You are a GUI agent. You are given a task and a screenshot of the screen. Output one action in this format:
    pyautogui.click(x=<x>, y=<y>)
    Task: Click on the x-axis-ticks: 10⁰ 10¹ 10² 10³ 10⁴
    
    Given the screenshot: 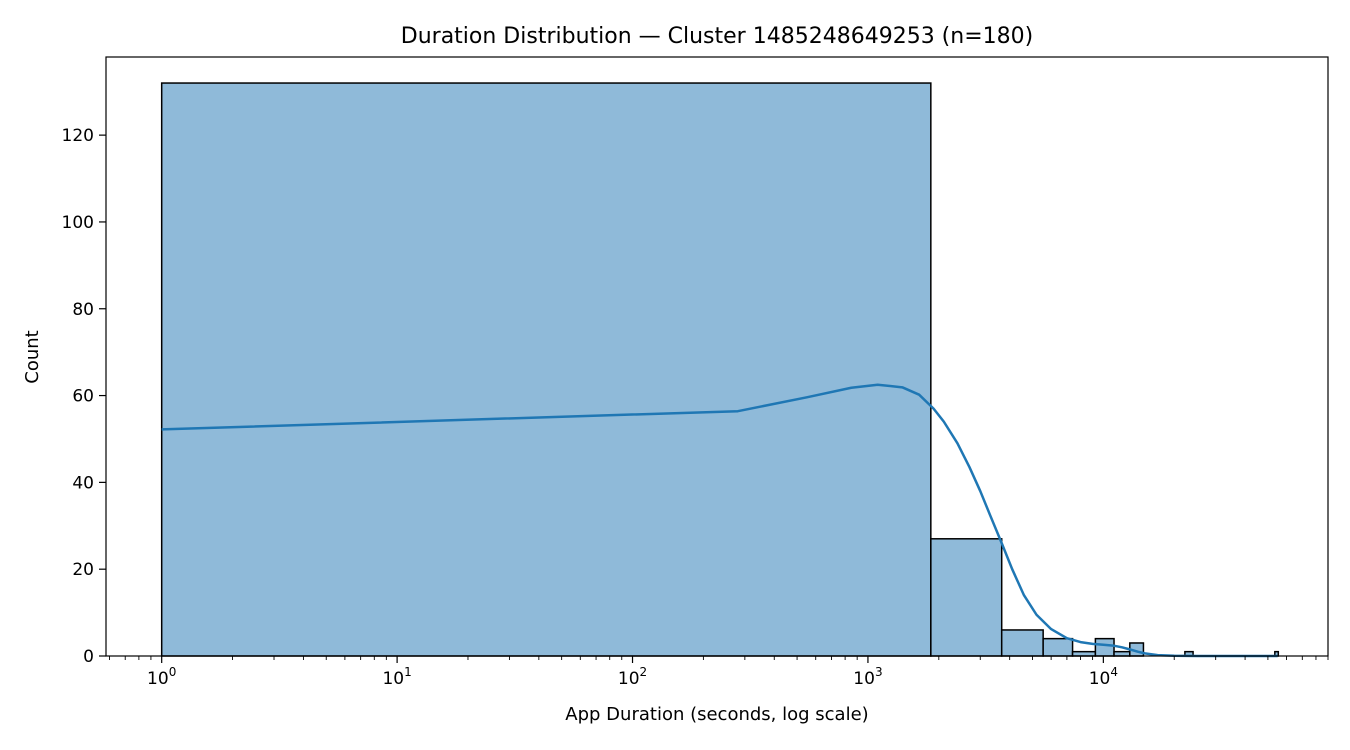 What is the action you would take?
    pyautogui.click(x=719, y=672)
    